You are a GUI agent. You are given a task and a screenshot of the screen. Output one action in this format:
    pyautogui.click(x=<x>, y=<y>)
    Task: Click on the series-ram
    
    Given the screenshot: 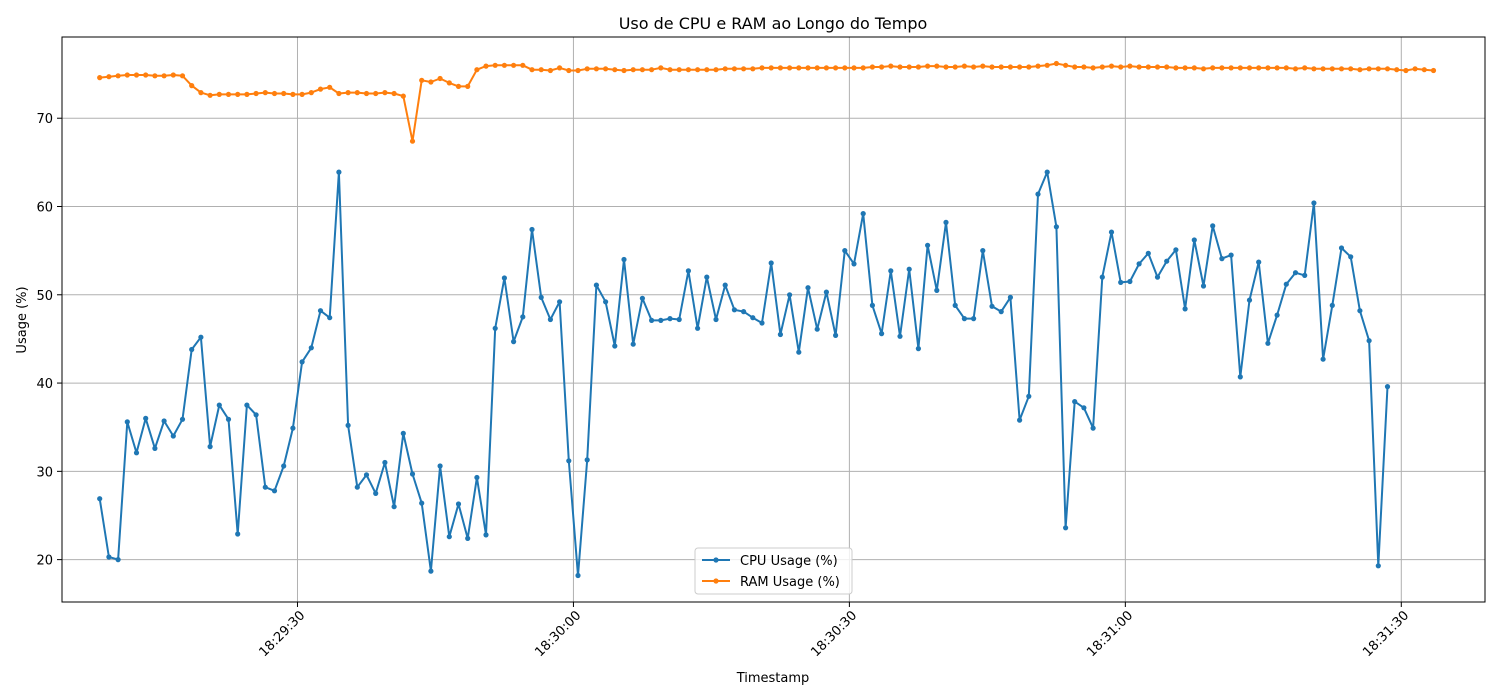 What is the action you would take?
    pyautogui.click(x=767, y=102)
    